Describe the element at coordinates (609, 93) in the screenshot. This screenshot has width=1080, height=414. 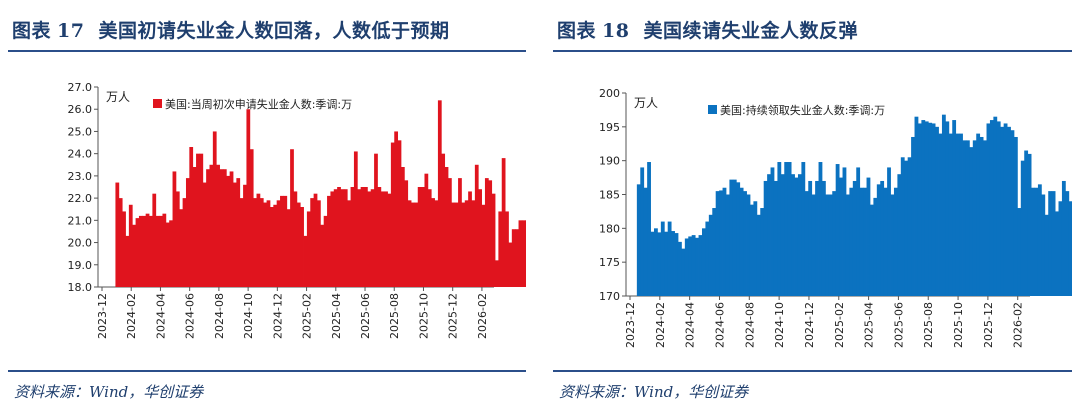
I see `y-tick-label: 200` at that location.